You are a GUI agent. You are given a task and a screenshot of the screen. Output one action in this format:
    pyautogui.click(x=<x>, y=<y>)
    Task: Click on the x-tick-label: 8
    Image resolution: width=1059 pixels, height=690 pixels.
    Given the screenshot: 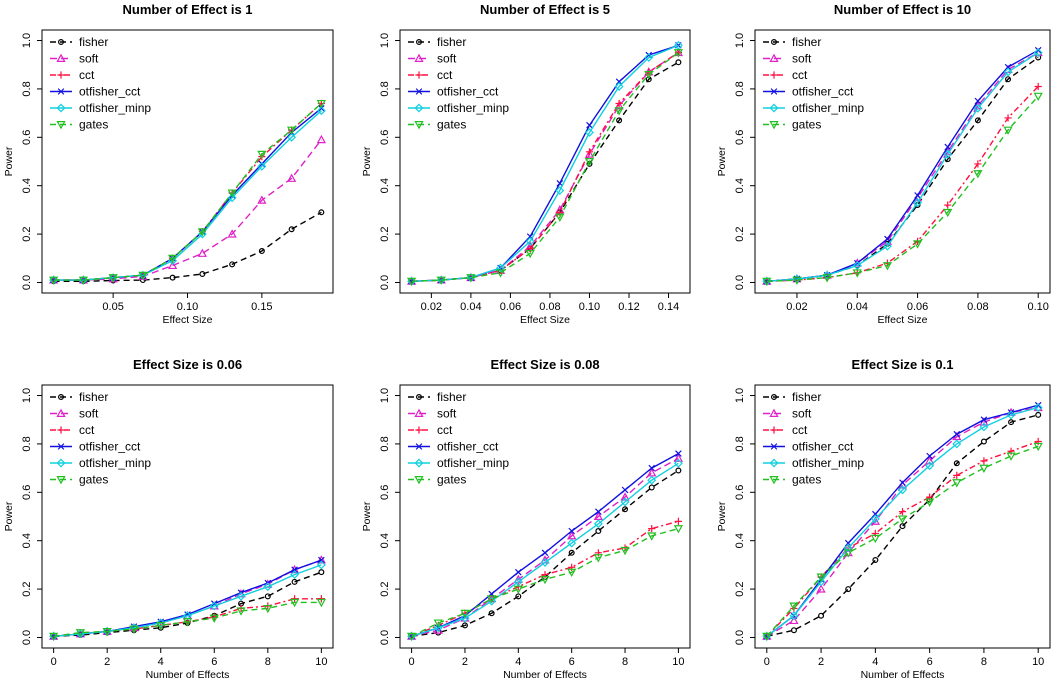 What is the action you would take?
    pyautogui.click(x=268, y=662)
    